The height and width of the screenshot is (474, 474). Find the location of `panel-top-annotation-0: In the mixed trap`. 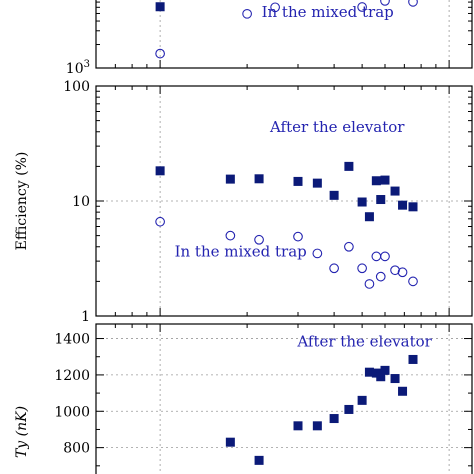

panel-top-annotation-0: In the mixed trap is located at coordinates (328, 12).